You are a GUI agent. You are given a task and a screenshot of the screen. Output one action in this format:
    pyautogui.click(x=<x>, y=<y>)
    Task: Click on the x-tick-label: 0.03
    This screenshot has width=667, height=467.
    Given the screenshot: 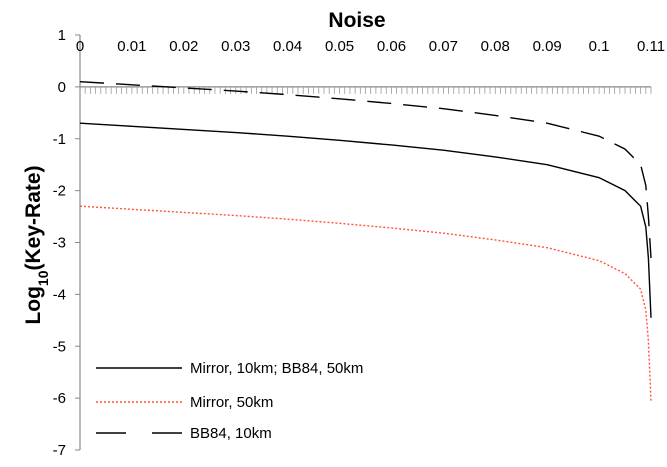 What is the action you would take?
    pyautogui.click(x=235, y=46)
    